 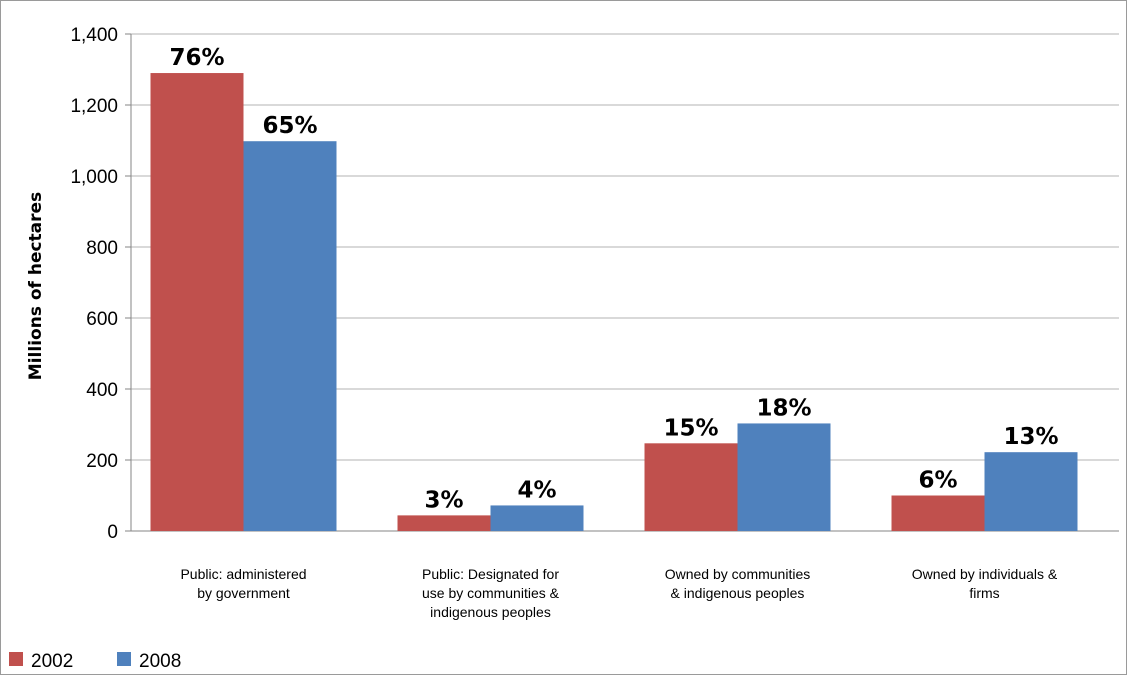 What do you see at coordinates (738, 593) in the screenshot?
I see `category-label: & indigenous peoples` at bounding box center [738, 593].